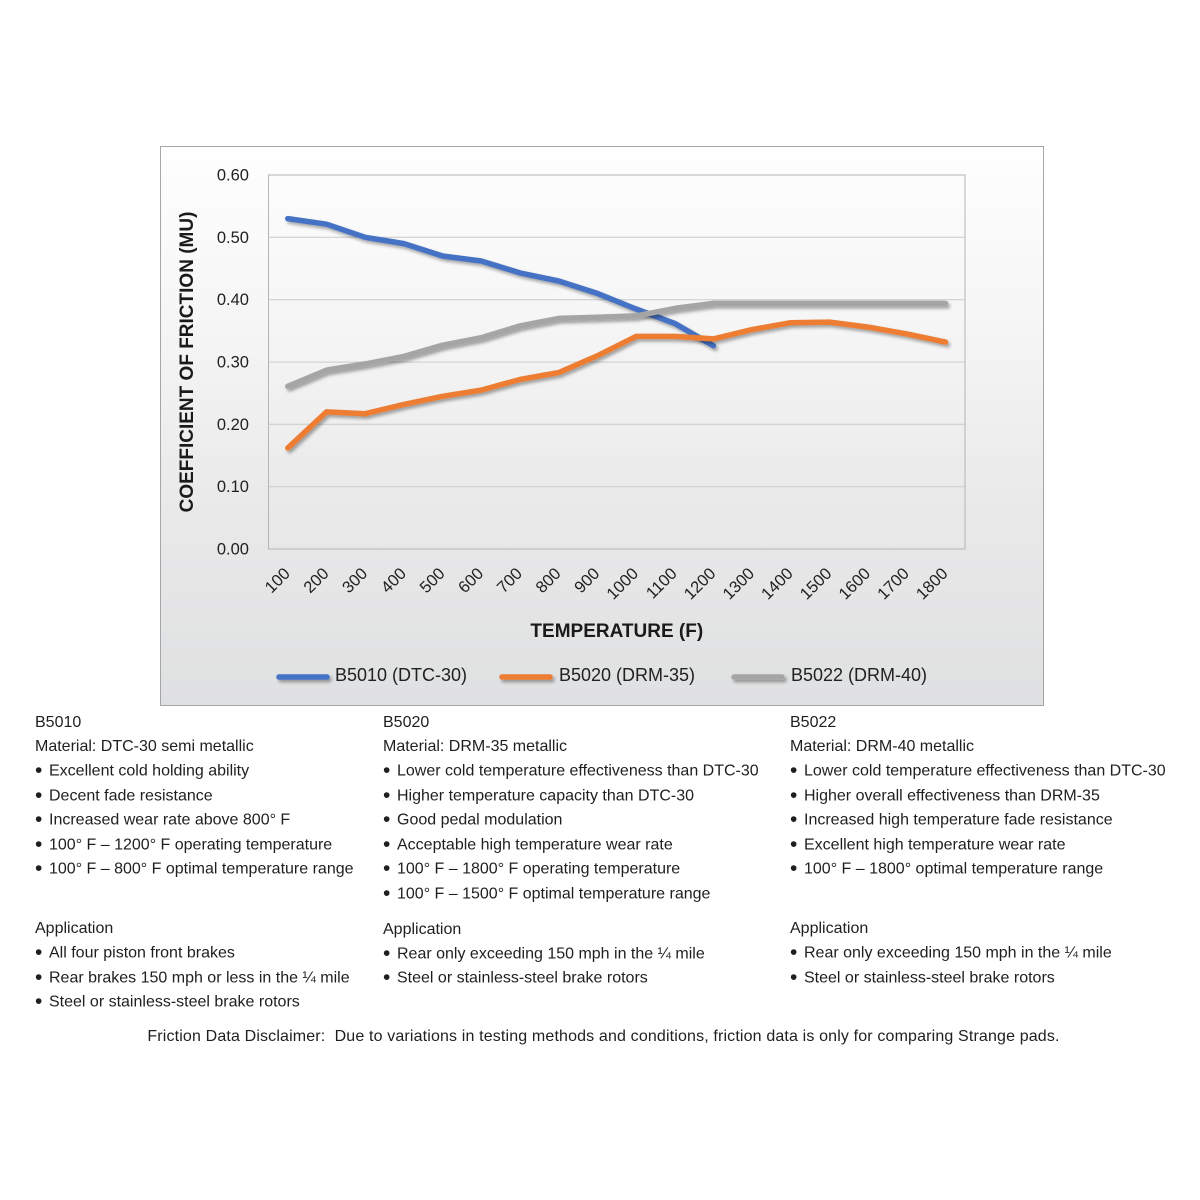 The width and height of the screenshot is (1200, 1200). I want to click on svg-text: 1800, so click(932, 584).